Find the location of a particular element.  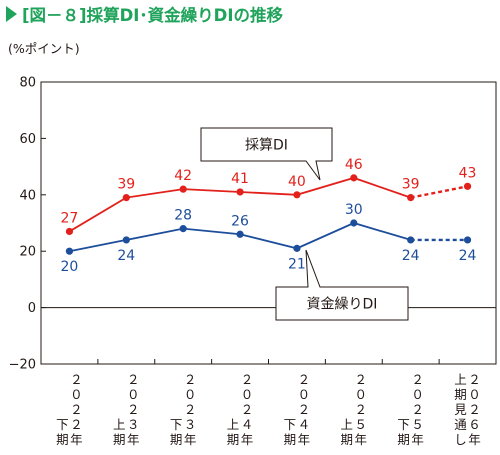

legend-callout-saisan-box is located at coordinates (266, 154).